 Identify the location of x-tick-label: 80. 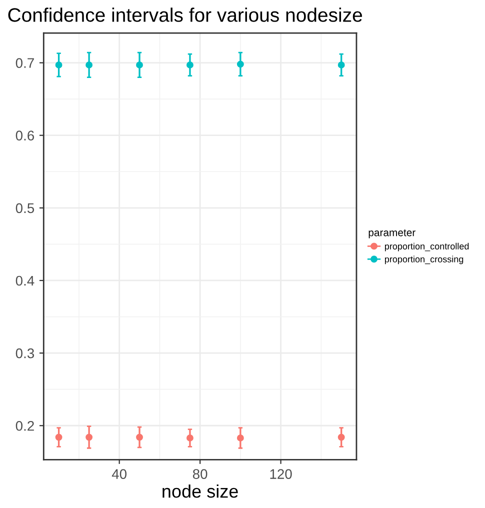
(200, 474).